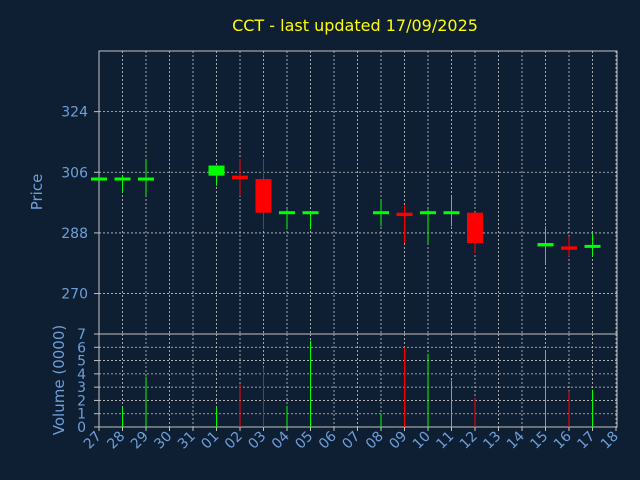  What do you see at coordinates (328, 440) in the screenshot?
I see `x-tick-label: 06` at bounding box center [328, 440].